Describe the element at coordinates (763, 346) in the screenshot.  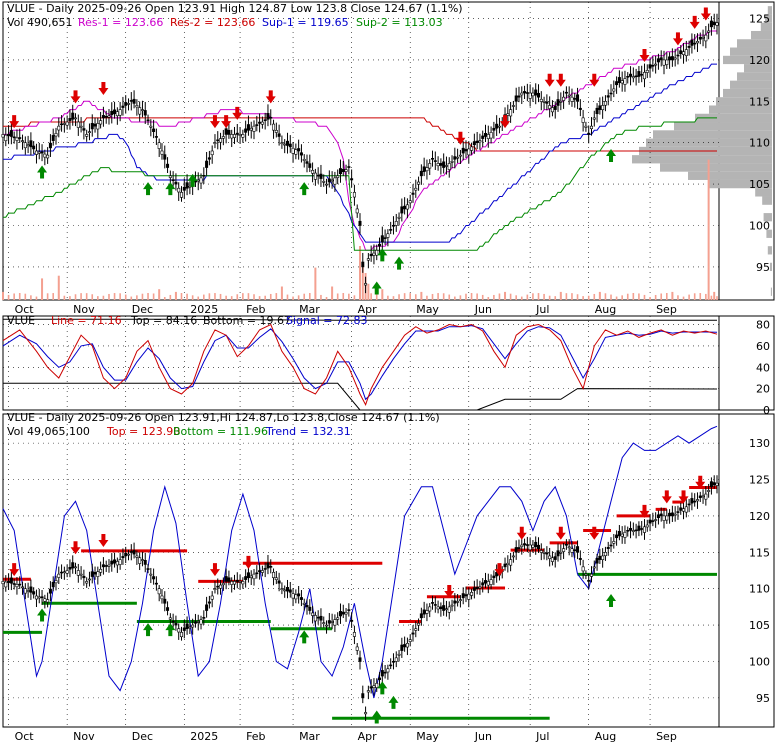
I see `oscillator-tick-label: 60` at that location.